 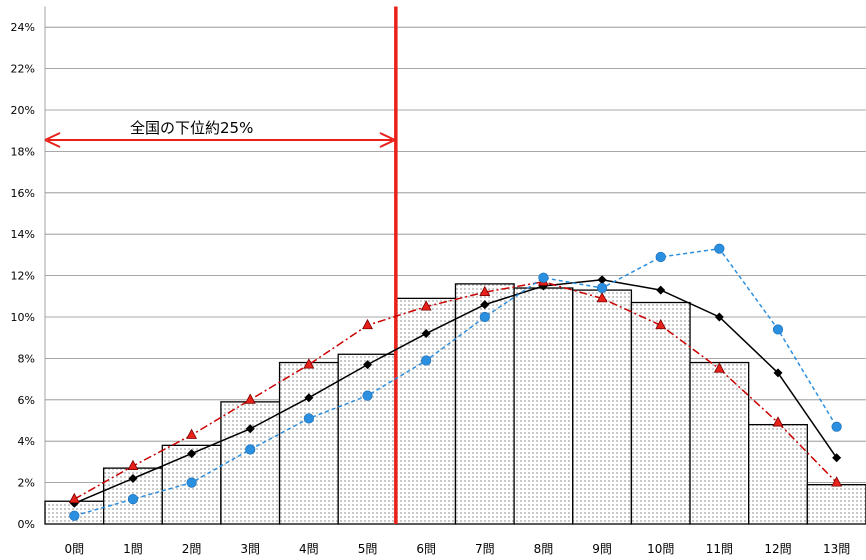 What do you see at coordinates (52, 140) in the screenshot?
I see `annotation-arrow-head-left` at bounding box center [52, 140].